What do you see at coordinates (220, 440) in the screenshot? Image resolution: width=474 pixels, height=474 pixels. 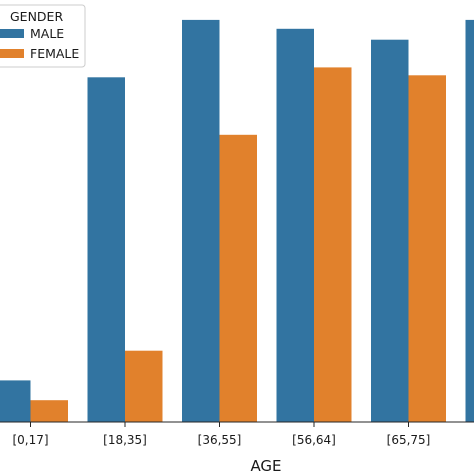 I see `x-tick-label-2: [36,55]` at bounding box center [220, 440].